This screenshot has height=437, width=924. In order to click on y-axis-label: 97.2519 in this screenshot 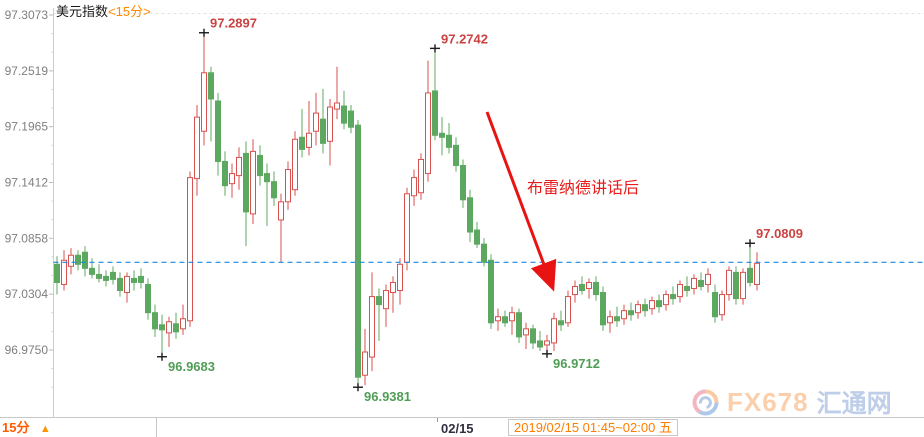, I will do `click(27, 71)`.